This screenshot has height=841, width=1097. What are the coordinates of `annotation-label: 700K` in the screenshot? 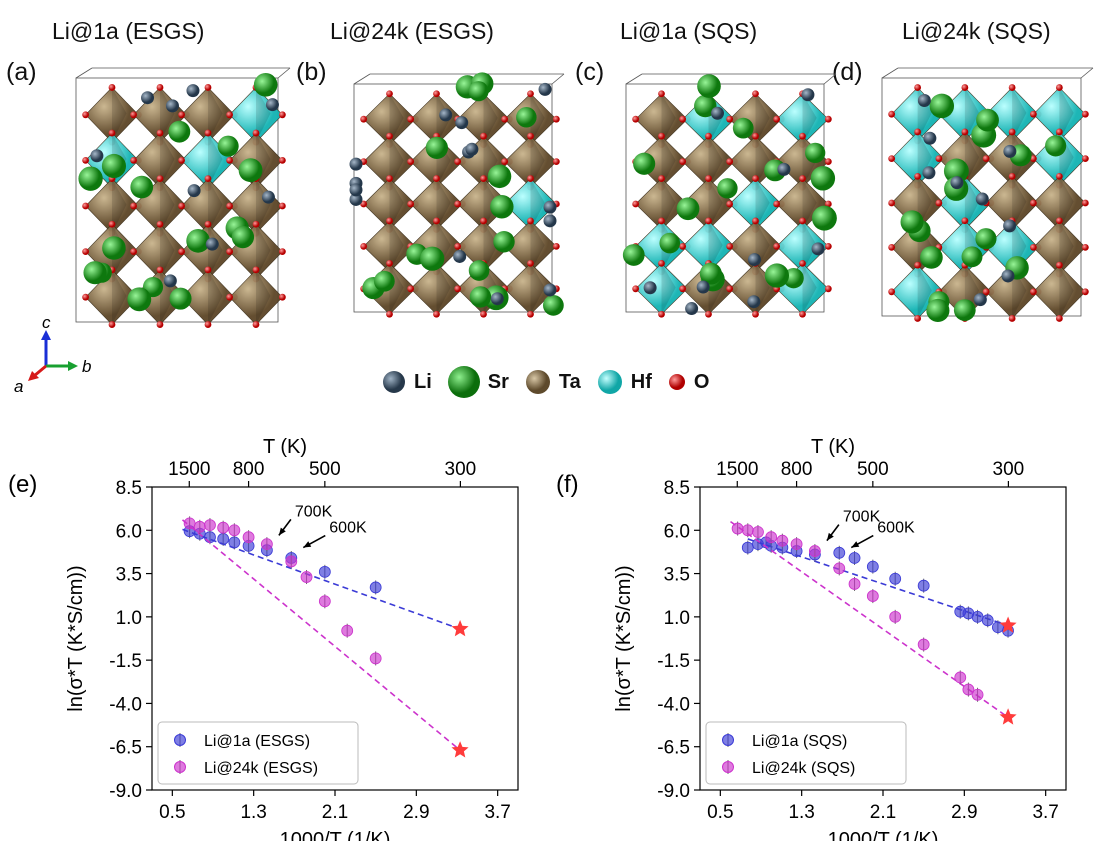 It's located at (862, 517).